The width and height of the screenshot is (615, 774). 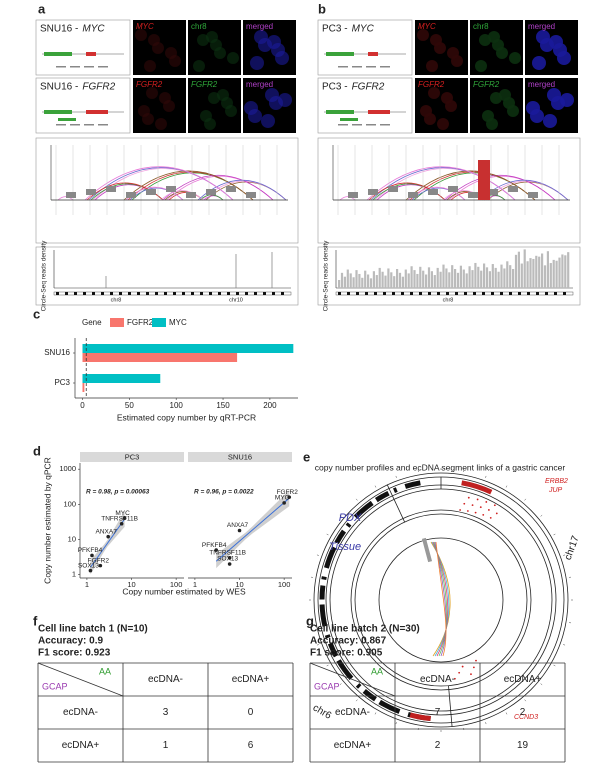 What do you see at coordinates (251, 679) in the screenshot?
I see `column-header: ecDNA+` at bounding box center [251, 679].